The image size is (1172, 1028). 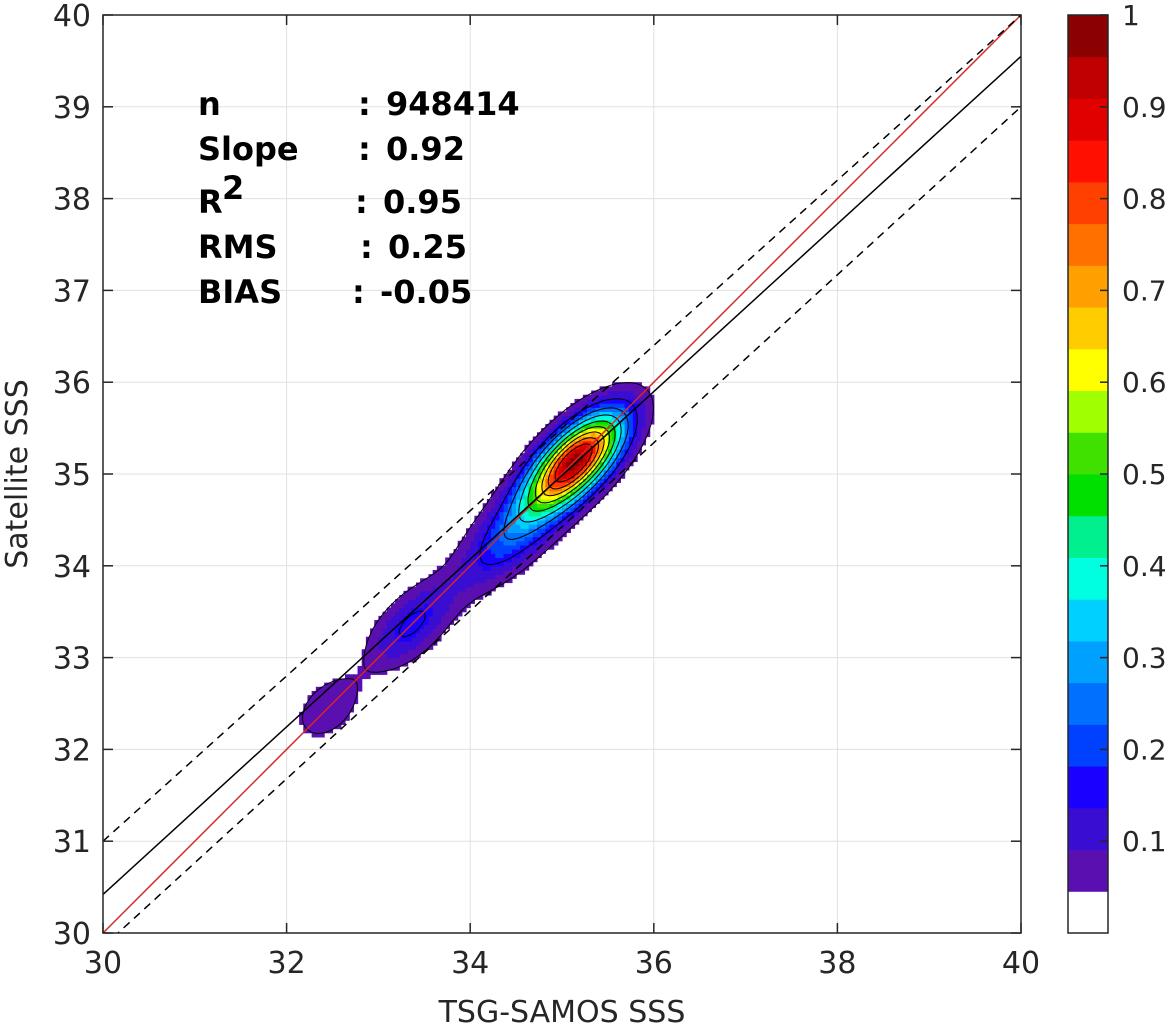 What do you see at coordinates (238, 247) in the screenshot?
I see `stat-label: RMS` at bounding box center [238, 247].